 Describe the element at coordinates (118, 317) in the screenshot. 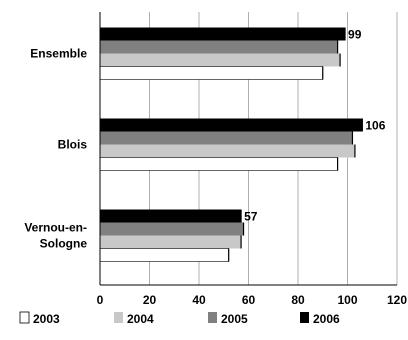

I see `legend-swatch-2004` at that location.